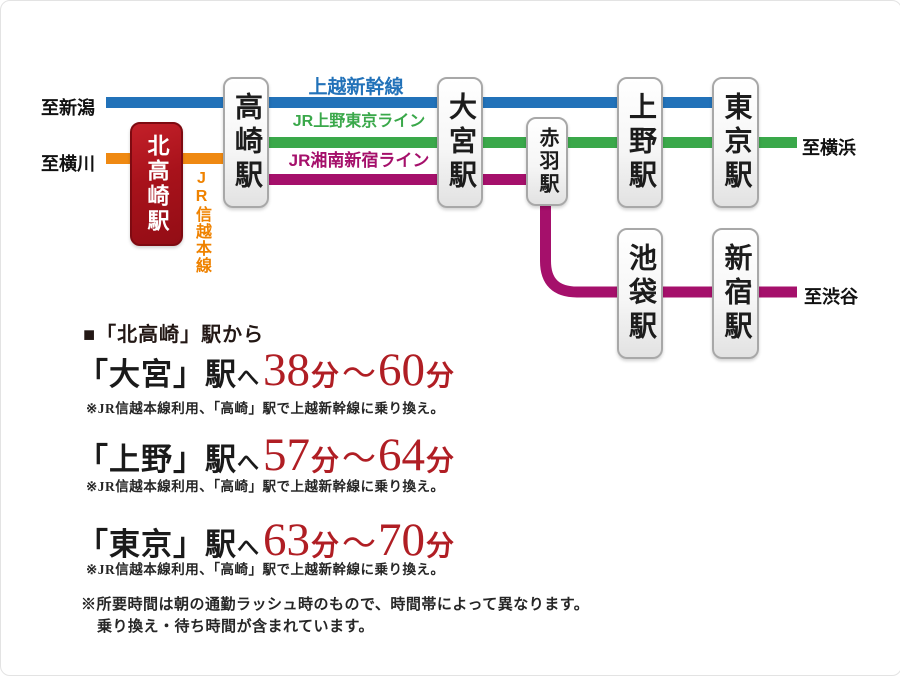  What do you see at coordinates (402, 540) in the screenshot?
I see `route-time-max: 70` at bounding box center [402, 540].